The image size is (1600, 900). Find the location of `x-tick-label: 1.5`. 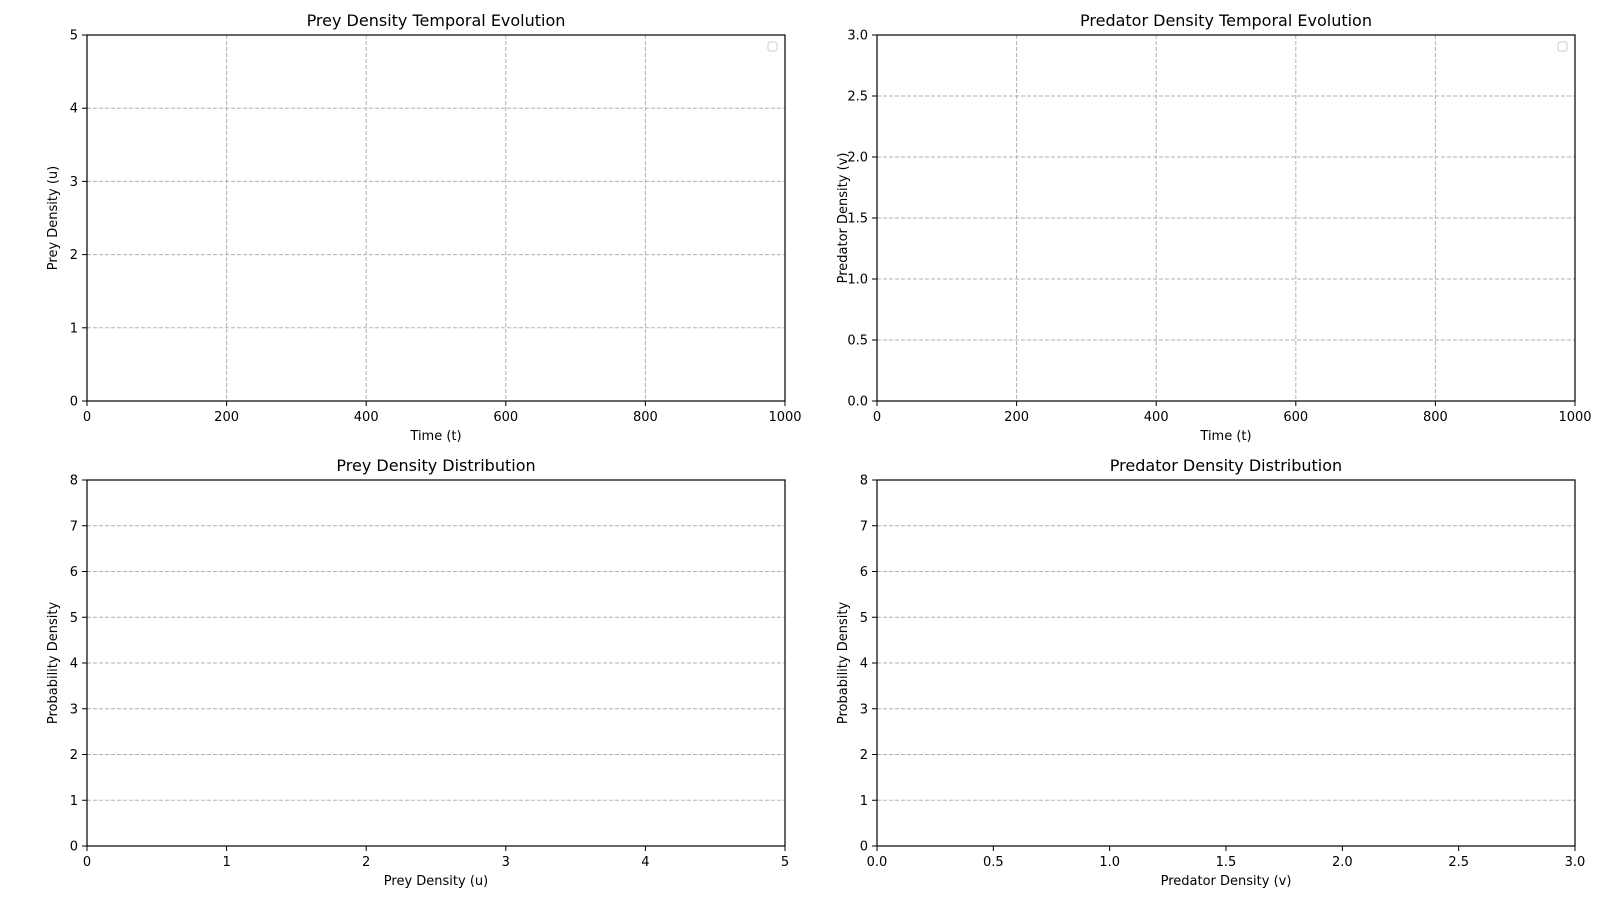

x-tick-label: 1.5 is located at coordinates (1226, 862).